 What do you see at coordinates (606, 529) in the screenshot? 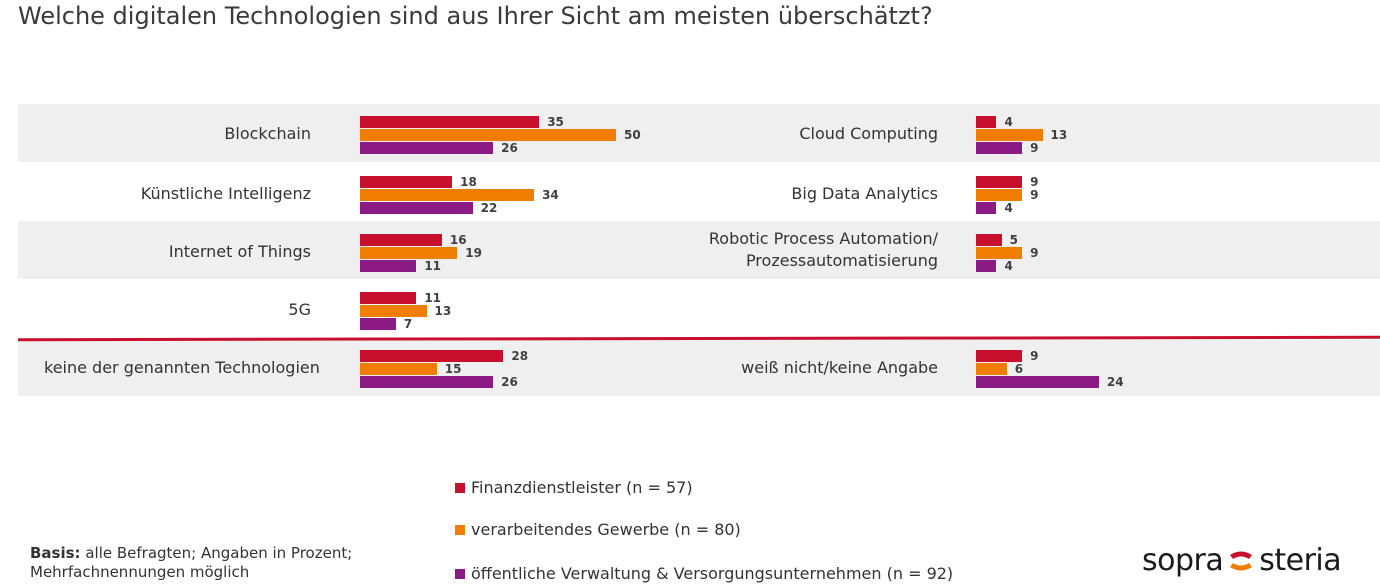
I see `legend-label-gewerbe: verarbeitendes Gewerbe (n = 80)` at bounding box center [606, 529].